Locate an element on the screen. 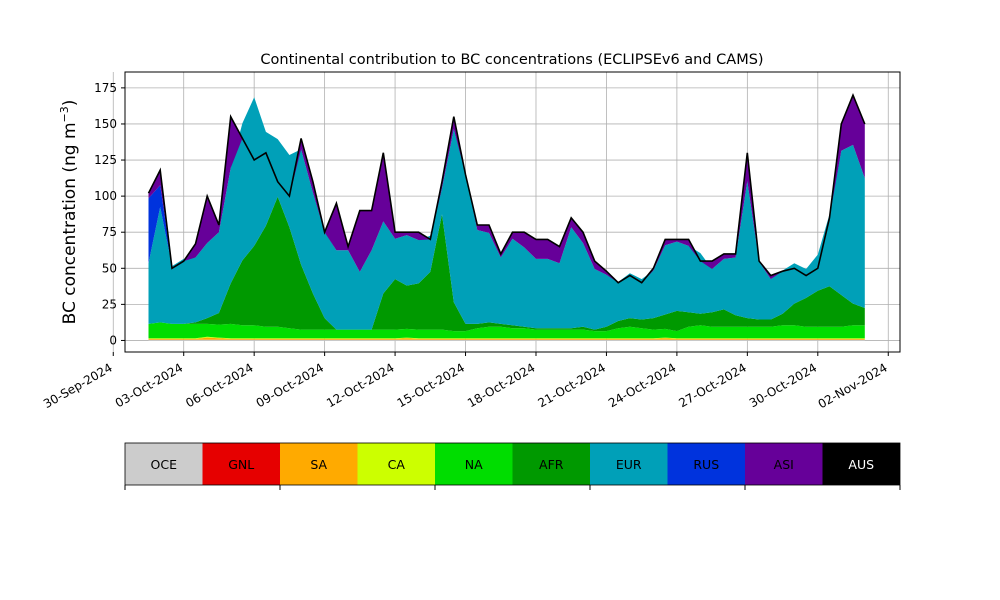  legend-item-afr: AFR is located at coordinates (551, 464).